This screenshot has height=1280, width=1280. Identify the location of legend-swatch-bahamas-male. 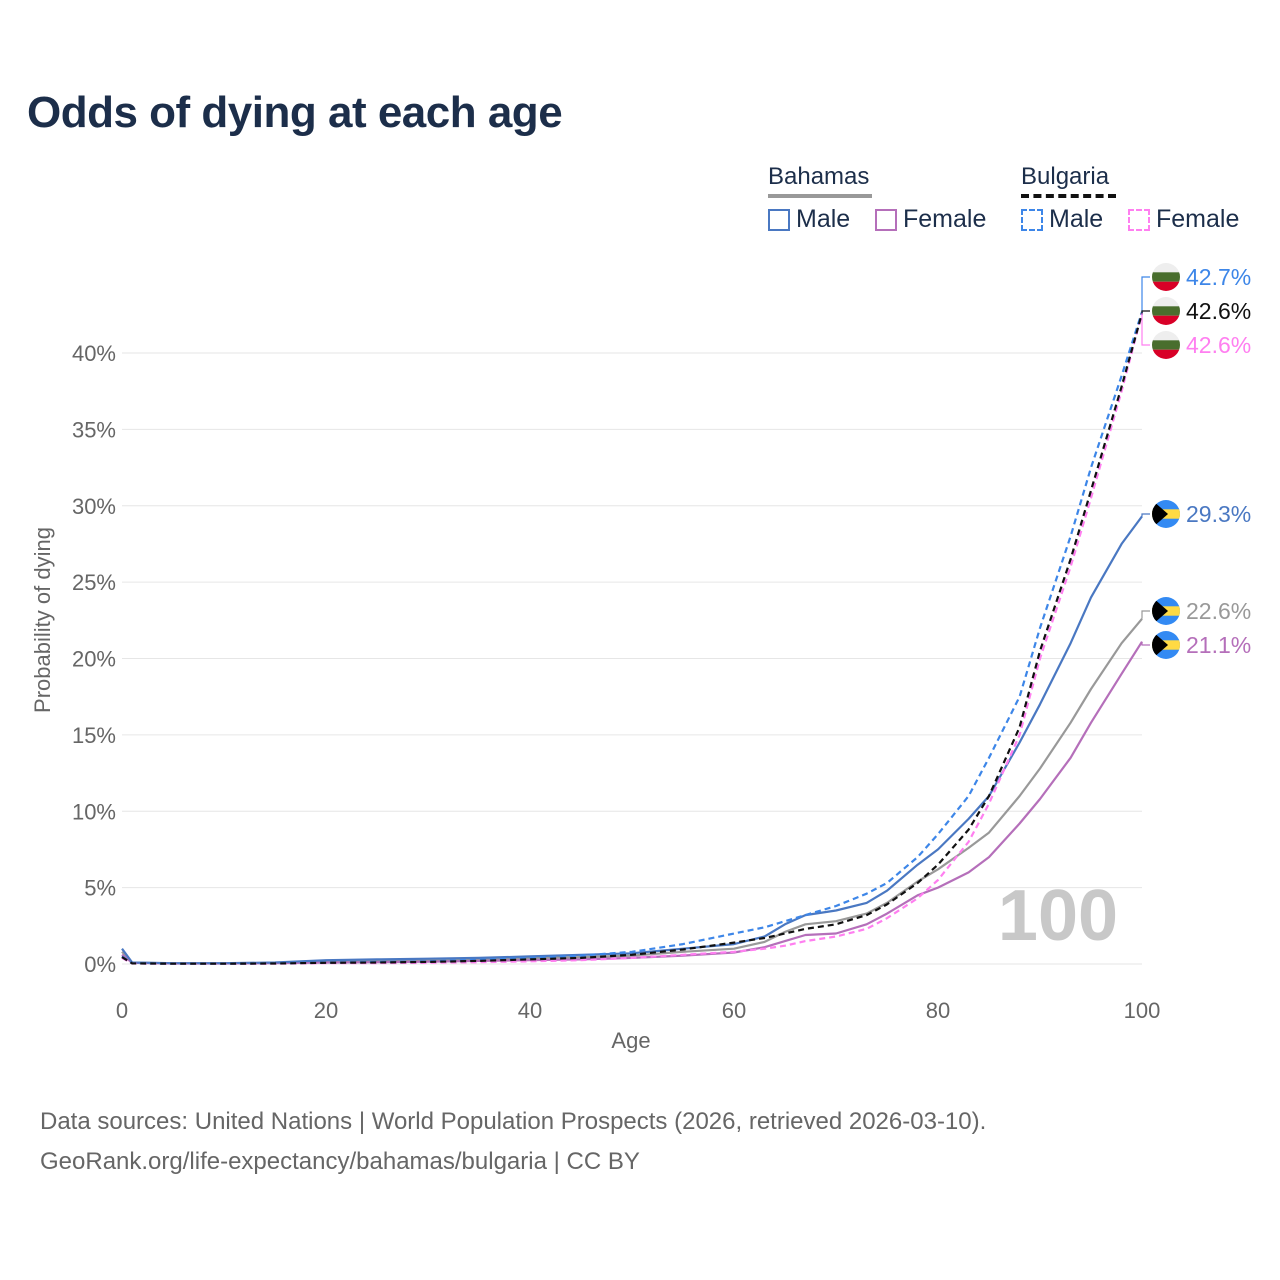
(779, 219).